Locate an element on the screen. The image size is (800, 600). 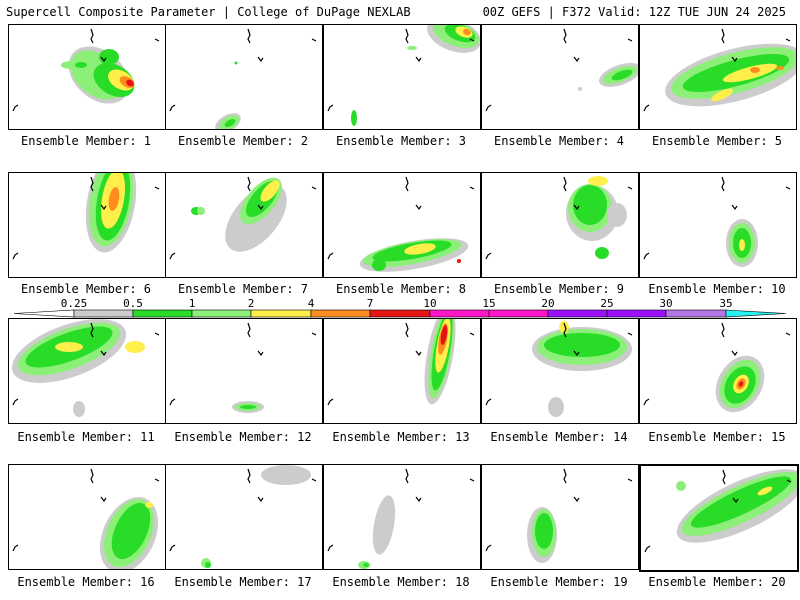
ensemble-member-label: Ensemble Member: 1 is located at coordinates (86, 141).